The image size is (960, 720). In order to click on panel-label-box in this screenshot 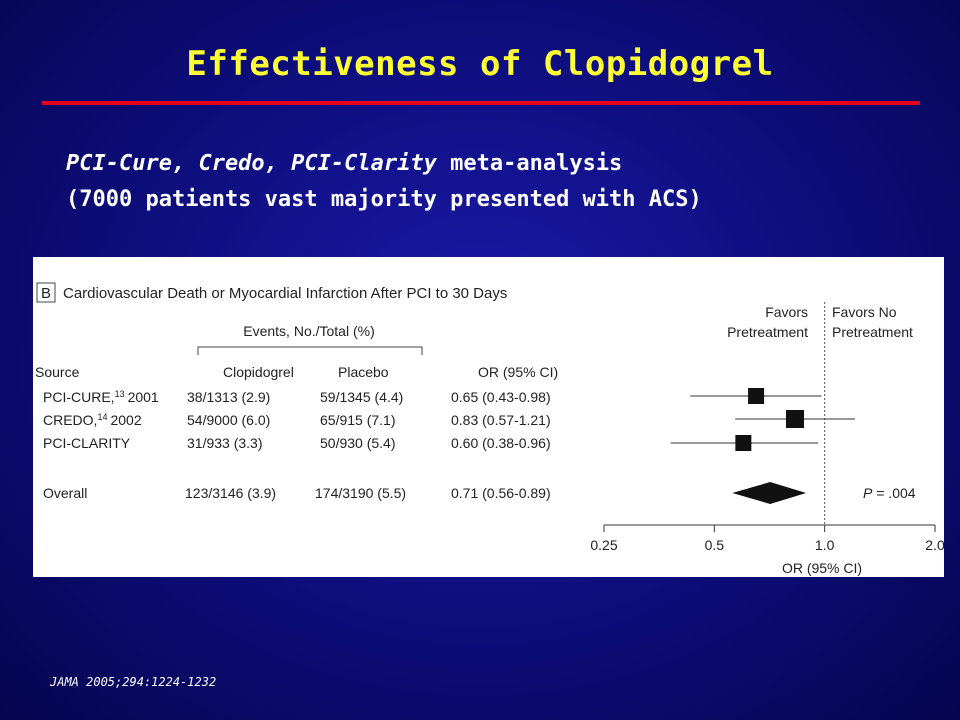, I will do `click(46, 292)`.